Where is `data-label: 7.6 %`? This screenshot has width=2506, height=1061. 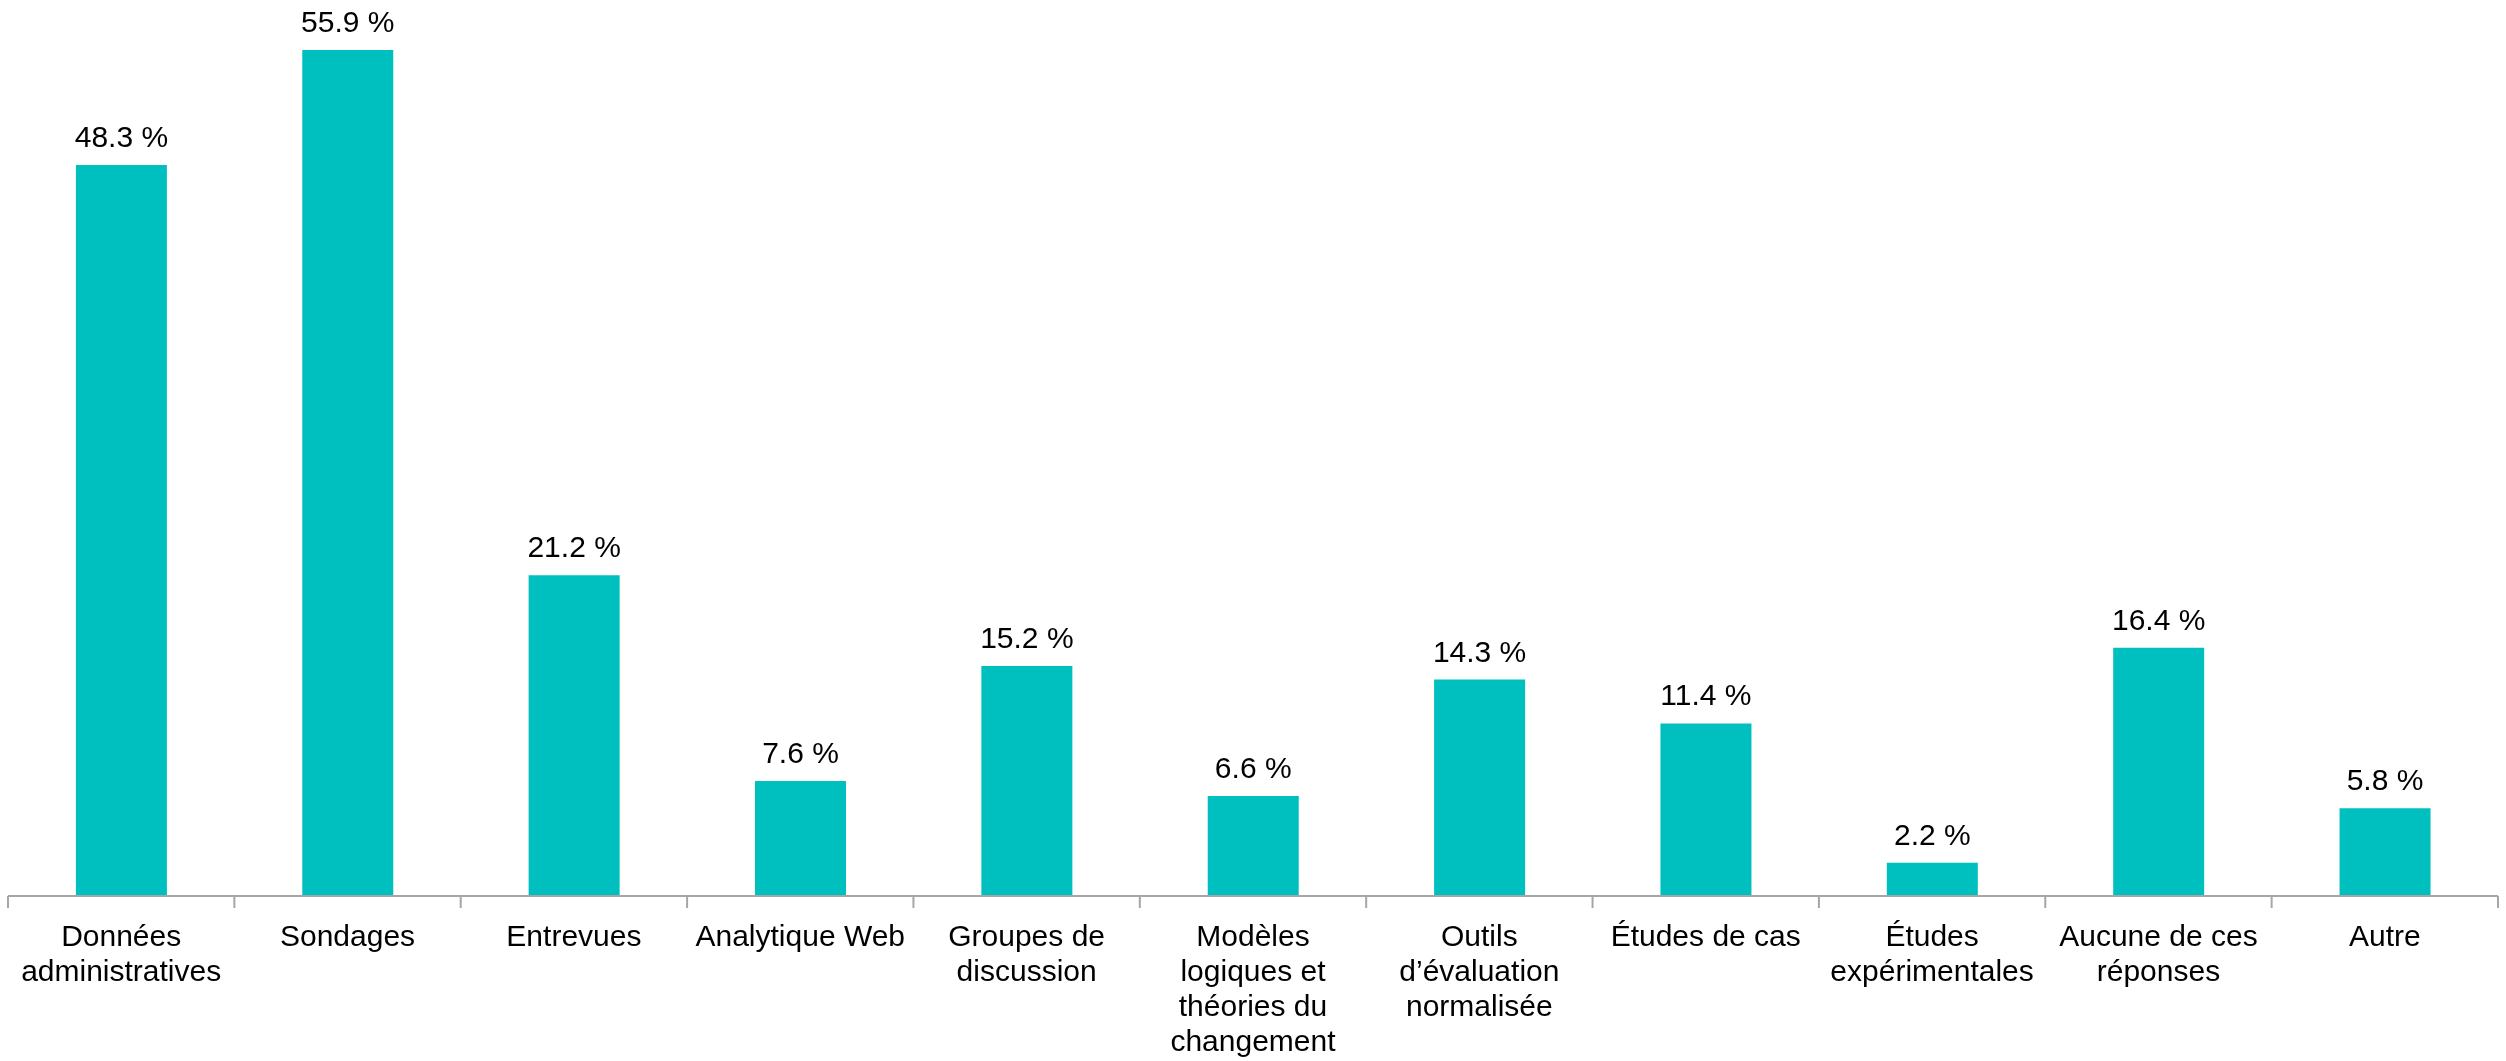
data-label: 7.6 % is located at coordinates (800, 752).